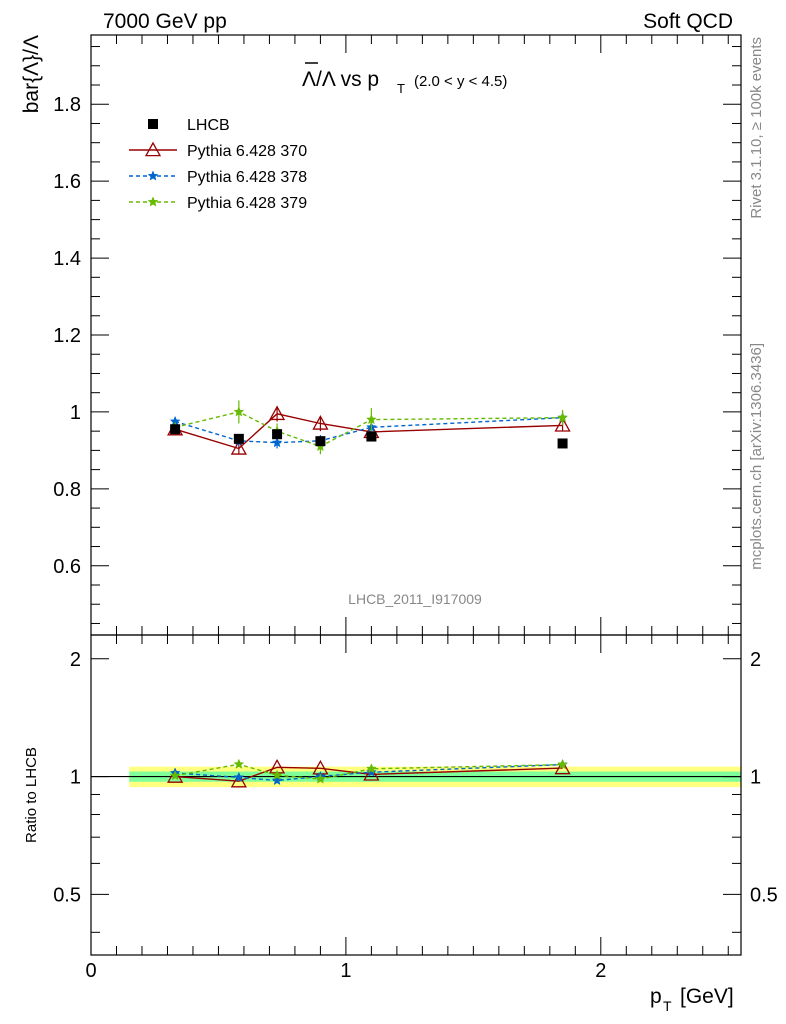 Image resolution: width=786 pixels, height=1024 pixels. Describe the element at coordinates (75, 778) in the screenshot. I see `ratio-tick-label-left: 1` at that location.